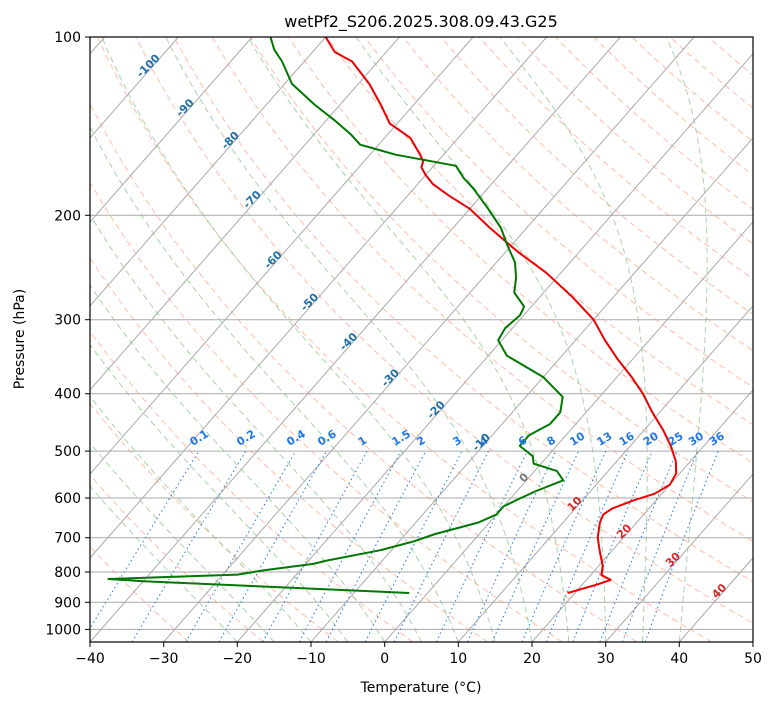 The width and height of the screenshot is (775, 708). What do you see at coordinates (67, 216) in the screenshot?
I see `y-tick-label: 200` at bounding box center [67, 216].